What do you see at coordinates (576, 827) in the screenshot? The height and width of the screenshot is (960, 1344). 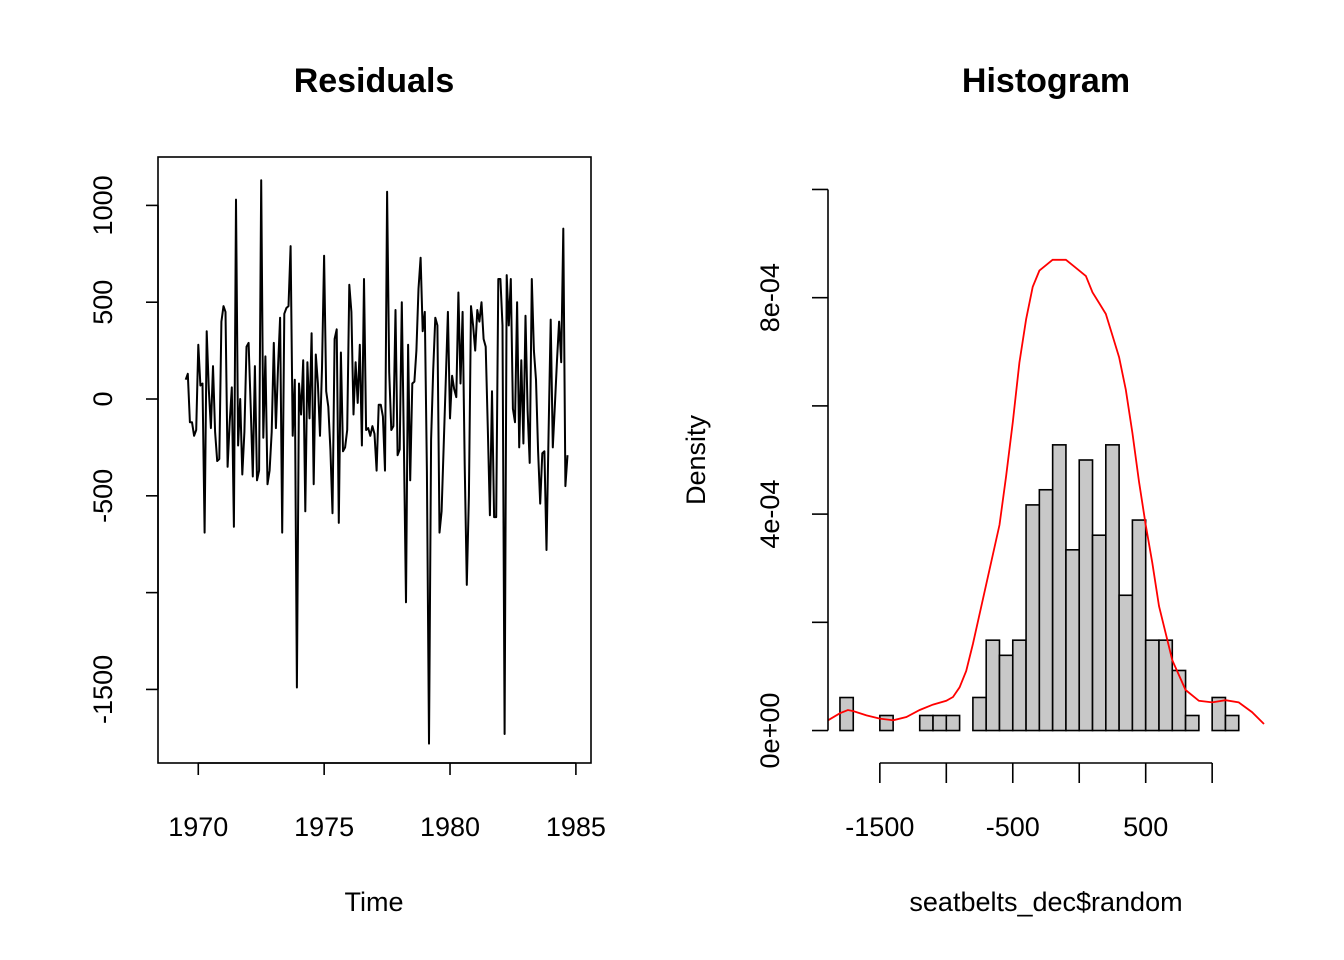 I see `residuals-x-tick-label: 1985` at bounding box center [576, 827].